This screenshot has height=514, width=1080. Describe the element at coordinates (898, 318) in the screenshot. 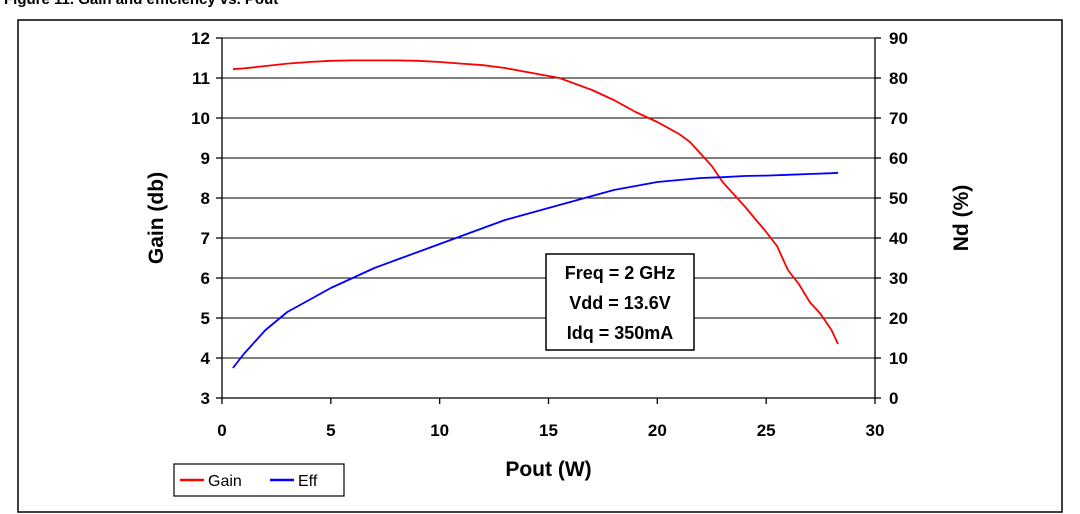

I see `y2-tick-label-2: 20` at that location.